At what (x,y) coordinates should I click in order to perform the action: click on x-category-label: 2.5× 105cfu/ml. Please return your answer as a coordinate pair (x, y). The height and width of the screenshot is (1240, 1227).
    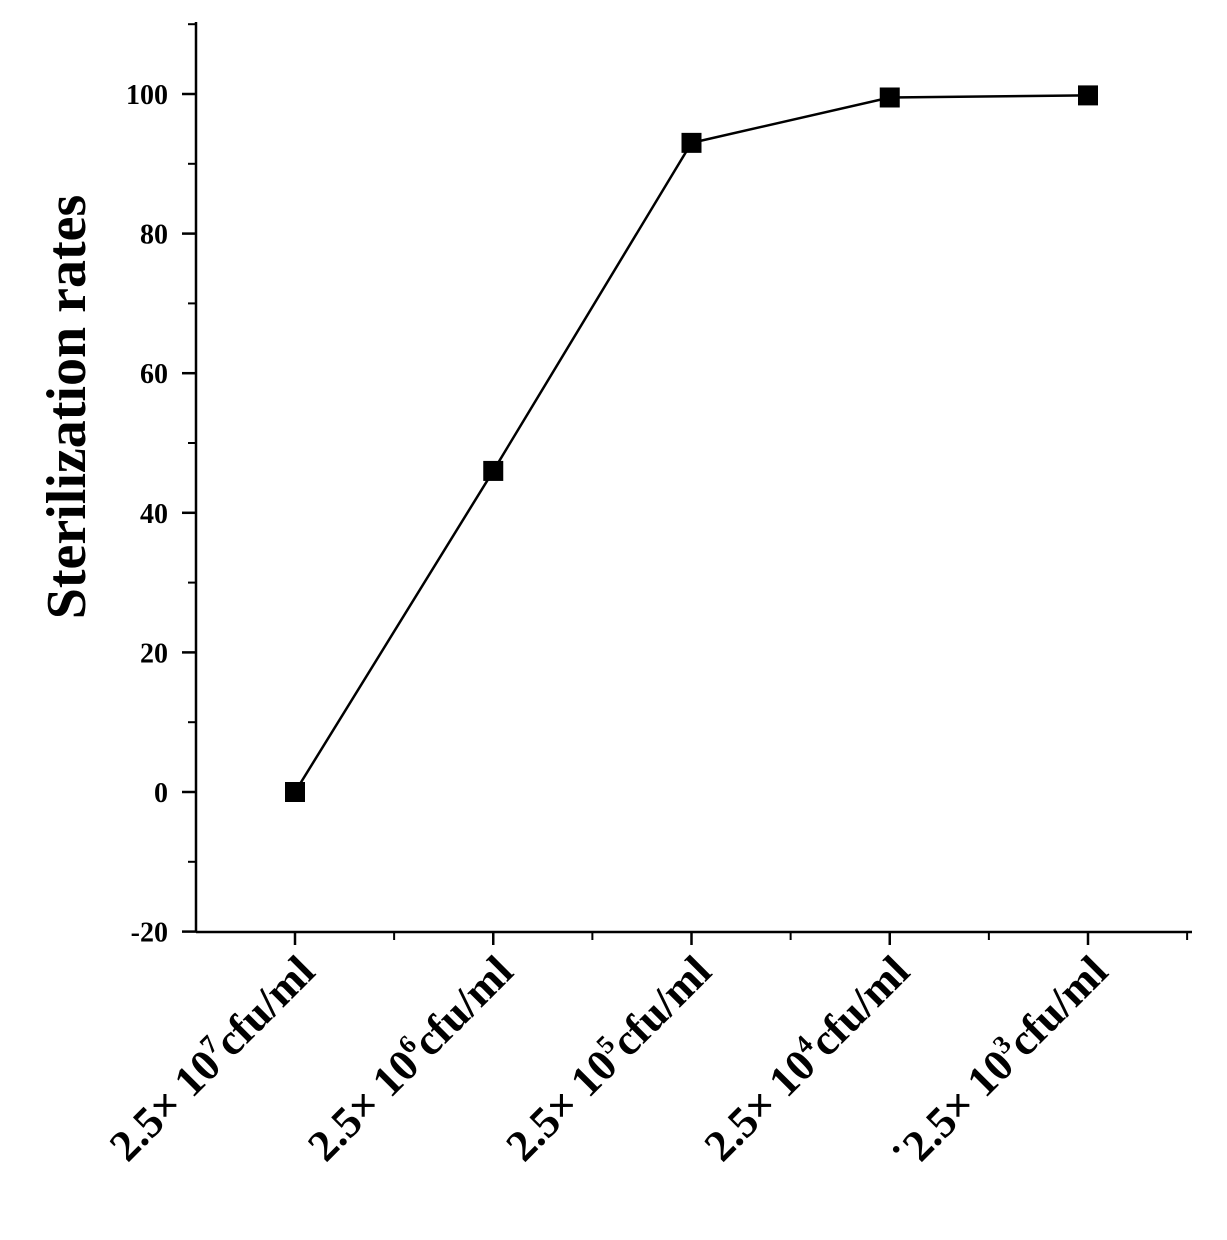
    Looking at the image, I should click on (607, 1057).